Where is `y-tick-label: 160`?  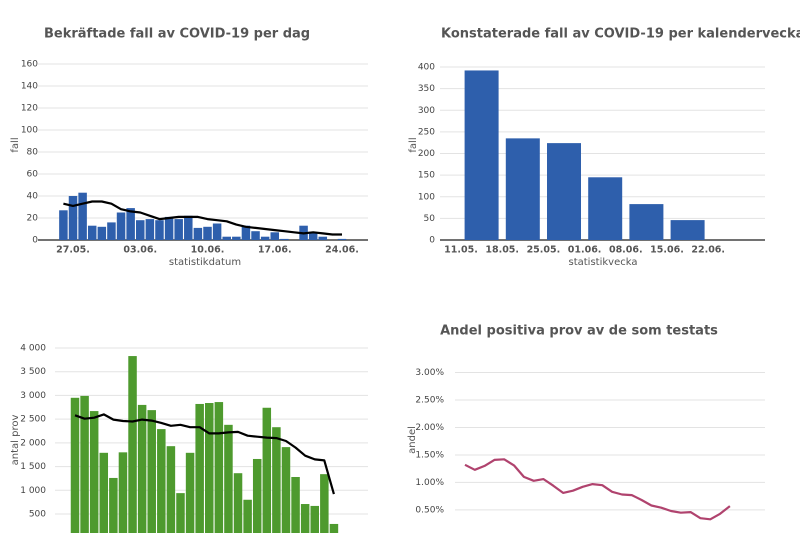 y-tick-label: 160 is located at coordinates (29, 65).